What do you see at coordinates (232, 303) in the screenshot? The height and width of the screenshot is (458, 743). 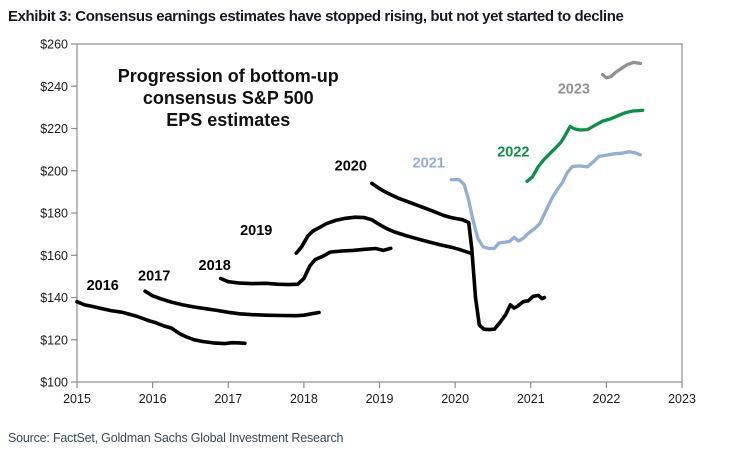 I see `series-line-2017` at bounding box center [232, 303].